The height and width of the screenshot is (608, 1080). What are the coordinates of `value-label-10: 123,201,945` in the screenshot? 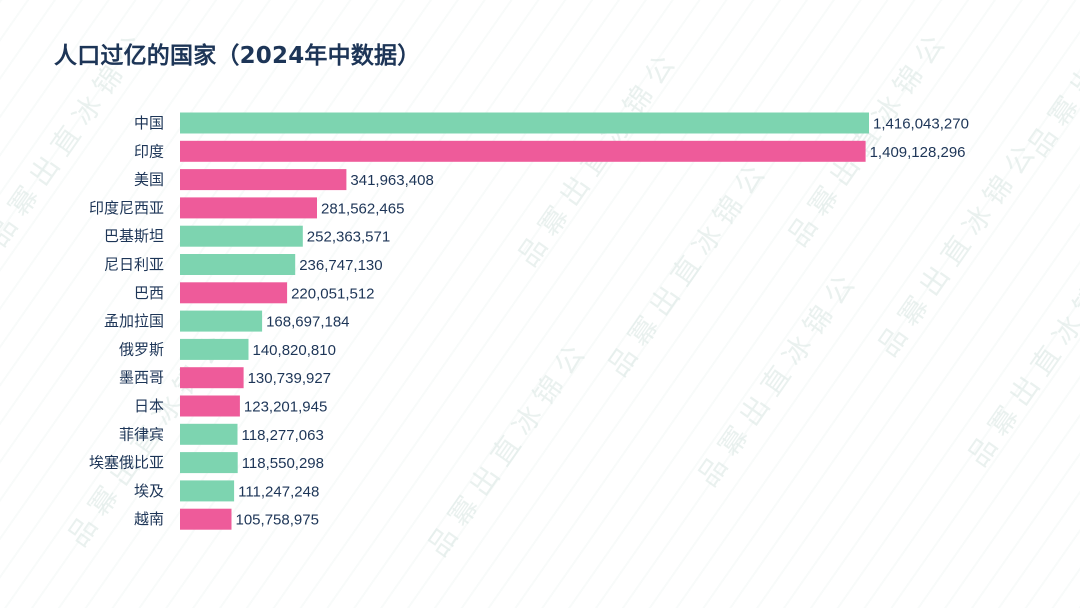 It's located at (285, 407).